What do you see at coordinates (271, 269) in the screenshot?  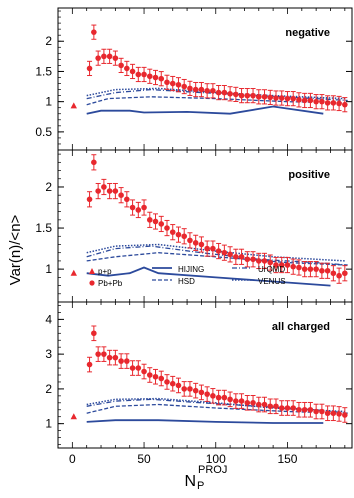 I see `legend-label: UrQMD` at bounding box center [271, 269].